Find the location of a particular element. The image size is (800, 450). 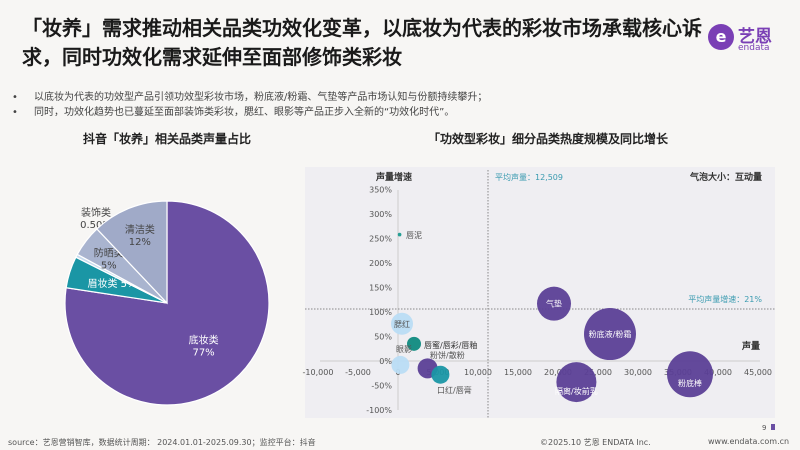

x-tick-label: 10,000 is located at coordinates (478, 372).